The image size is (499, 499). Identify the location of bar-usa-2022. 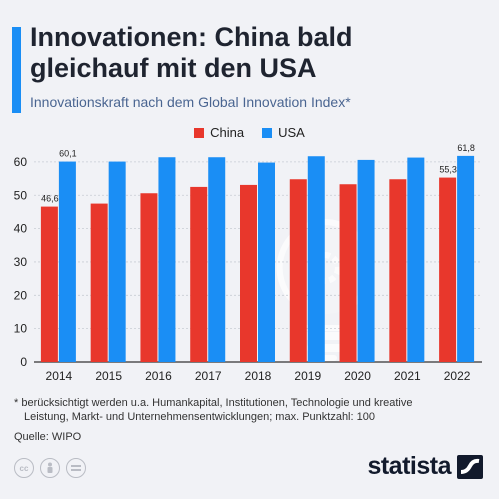
(466, 258).